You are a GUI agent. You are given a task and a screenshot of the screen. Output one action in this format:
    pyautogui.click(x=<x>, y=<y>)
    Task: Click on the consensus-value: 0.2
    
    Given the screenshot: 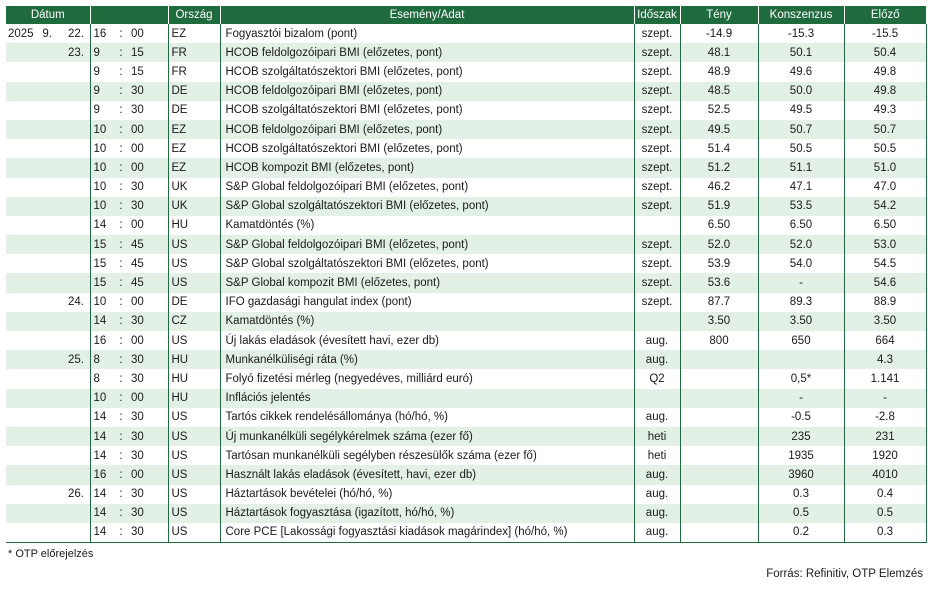 What is the action you would take?
    pyautogui.click(x=800, y=533)
    